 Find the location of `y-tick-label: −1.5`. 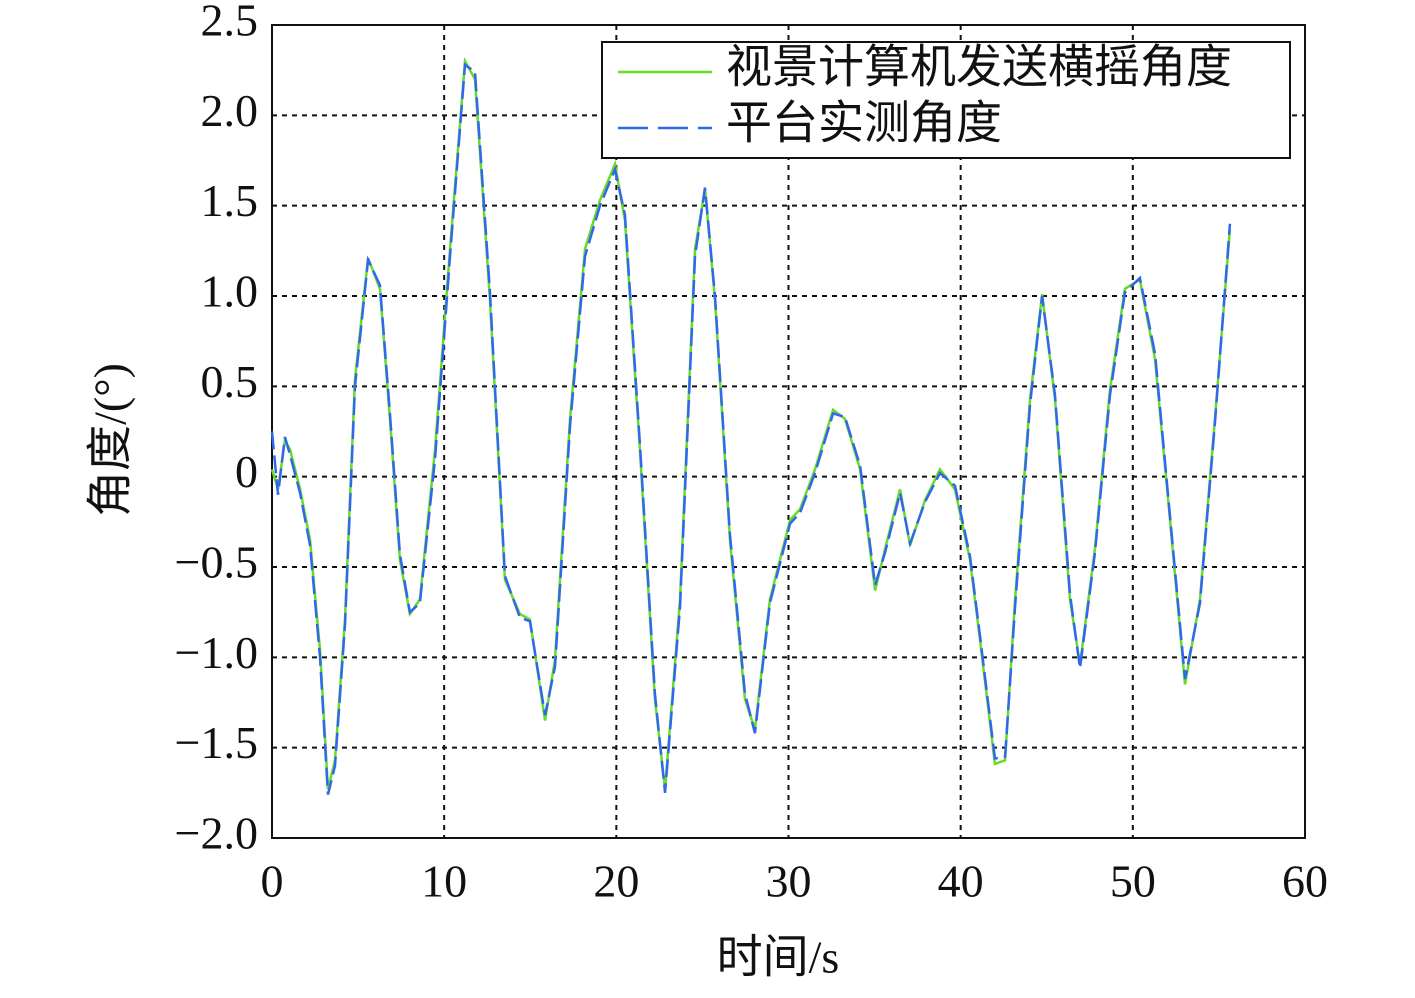

y-tick-label: −1.5 is located at coordinates (216, 742).